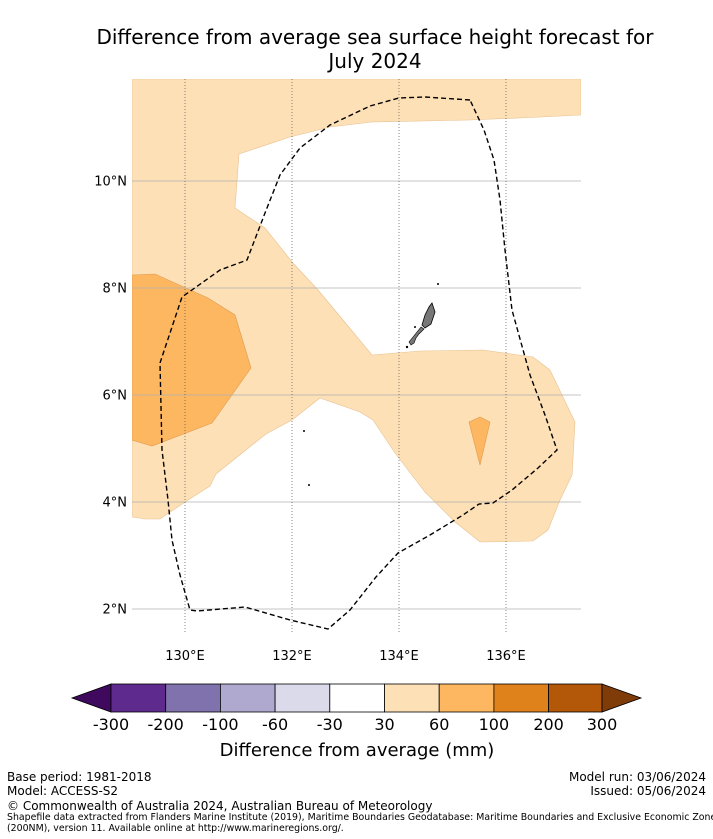  Describe the element at coordinates (63, 791) in the screenshot. I see `model-name: Model: ACCESS-S2` at that location.